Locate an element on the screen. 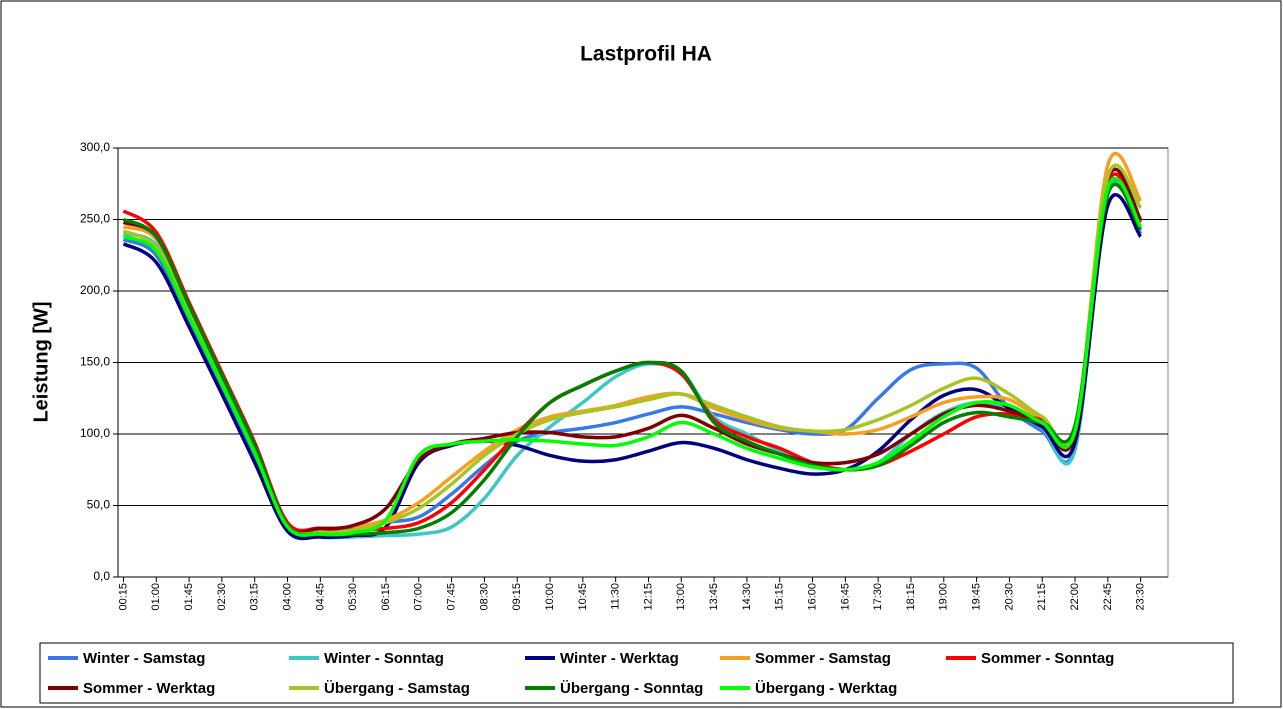 Image resolution: width=1283 pixels, height=709 pixels. legend-box is located at coordinates (636, 673).